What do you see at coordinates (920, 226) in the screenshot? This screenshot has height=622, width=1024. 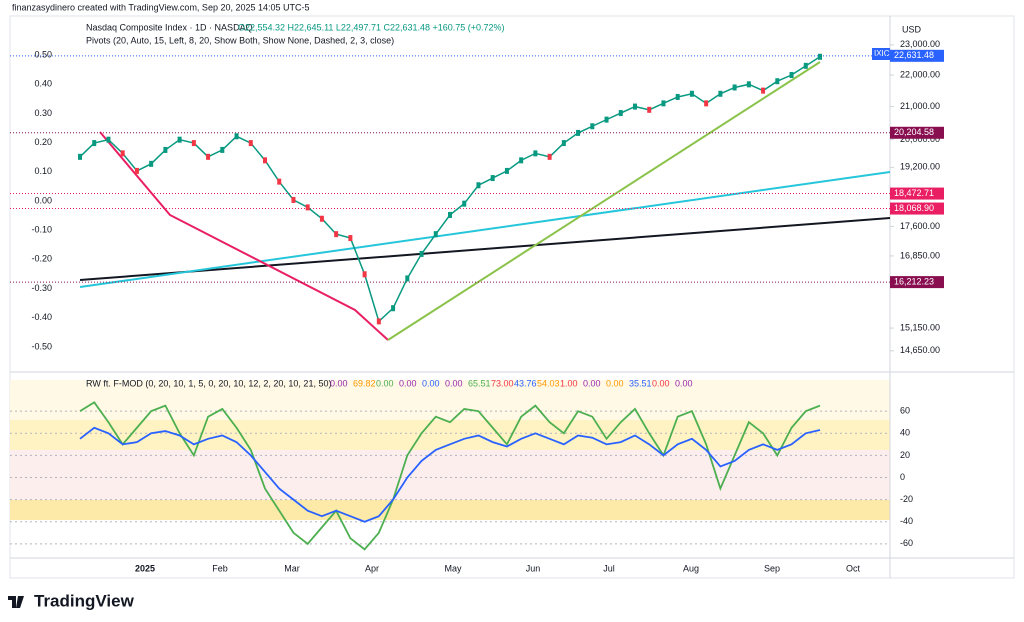 I see `price-tick-label: 17,600.00` at bounding box center [920, 226].